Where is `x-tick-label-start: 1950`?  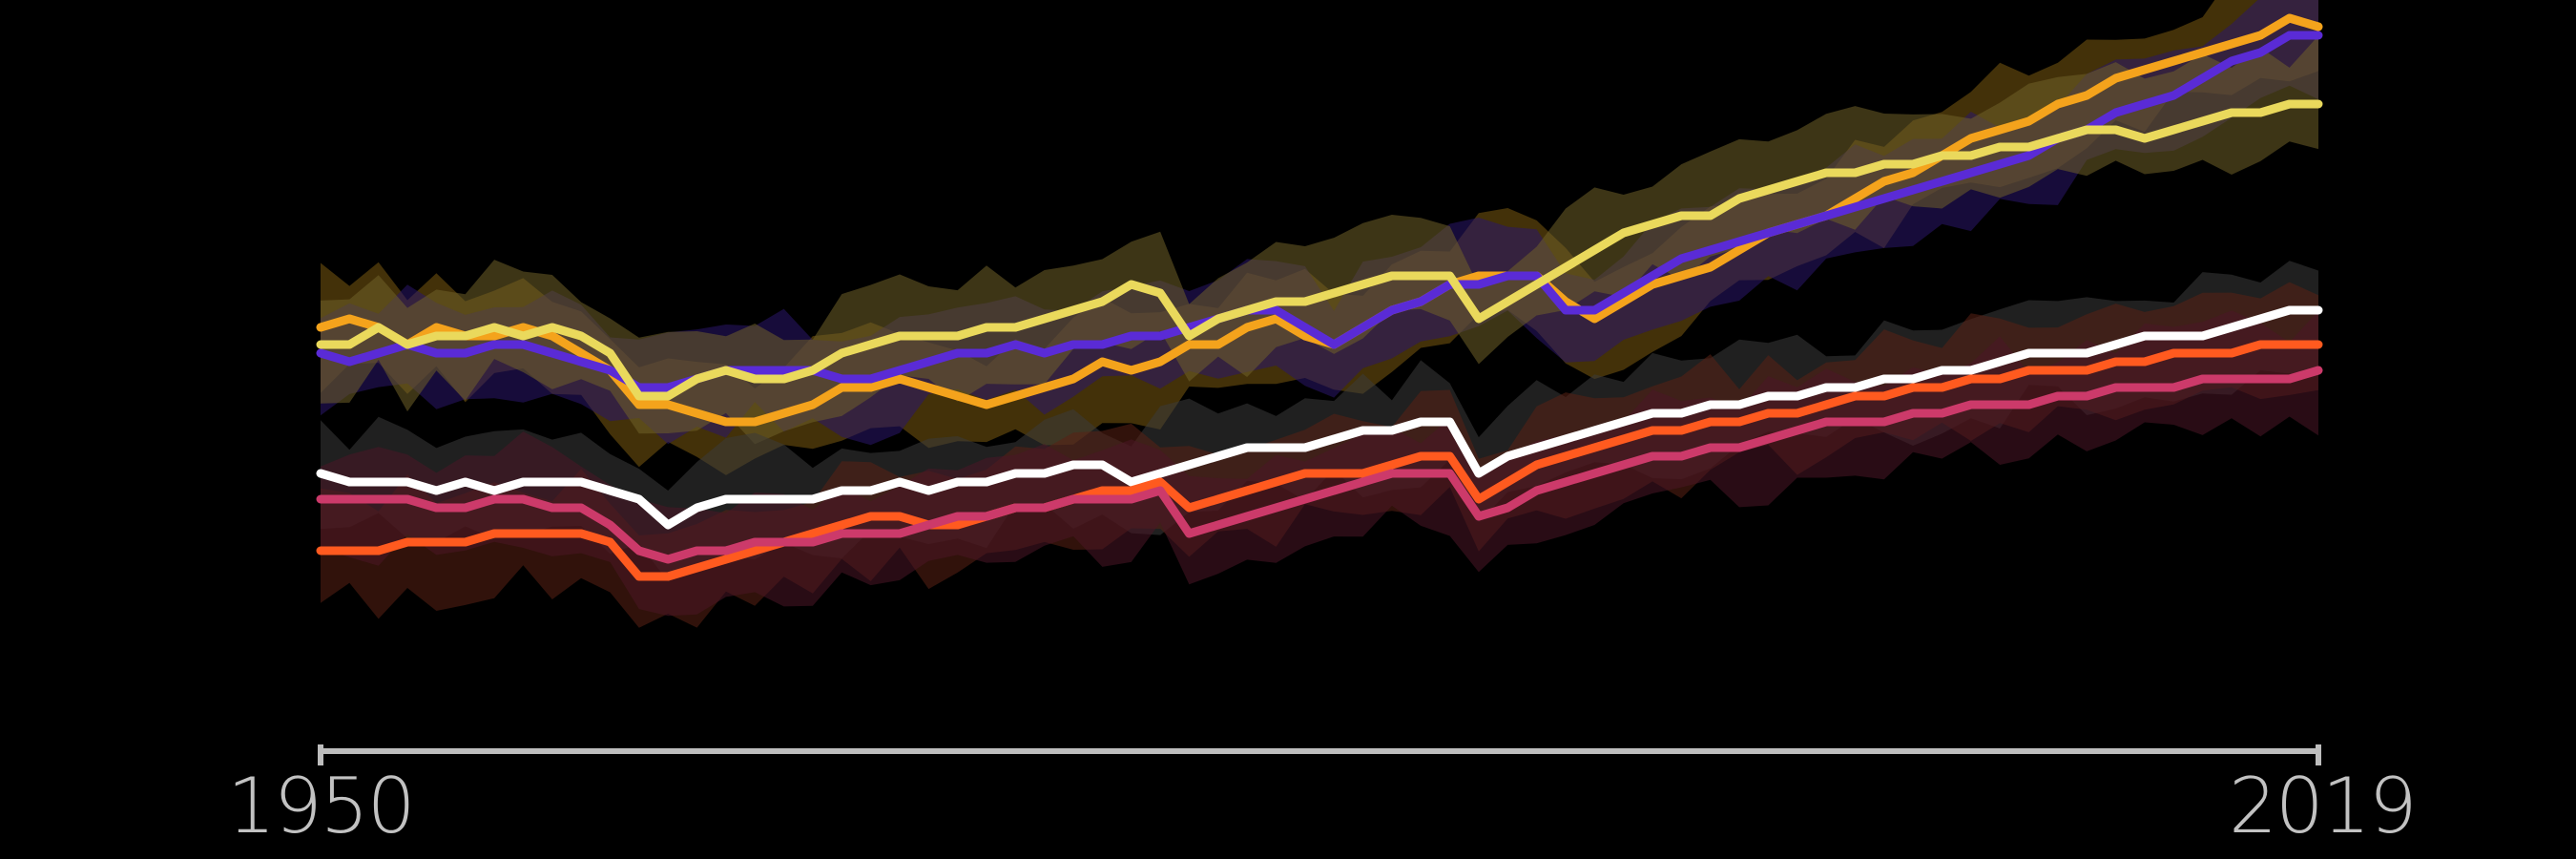
x-tick-label-start: 1950 is located at coordinates (321, 806).